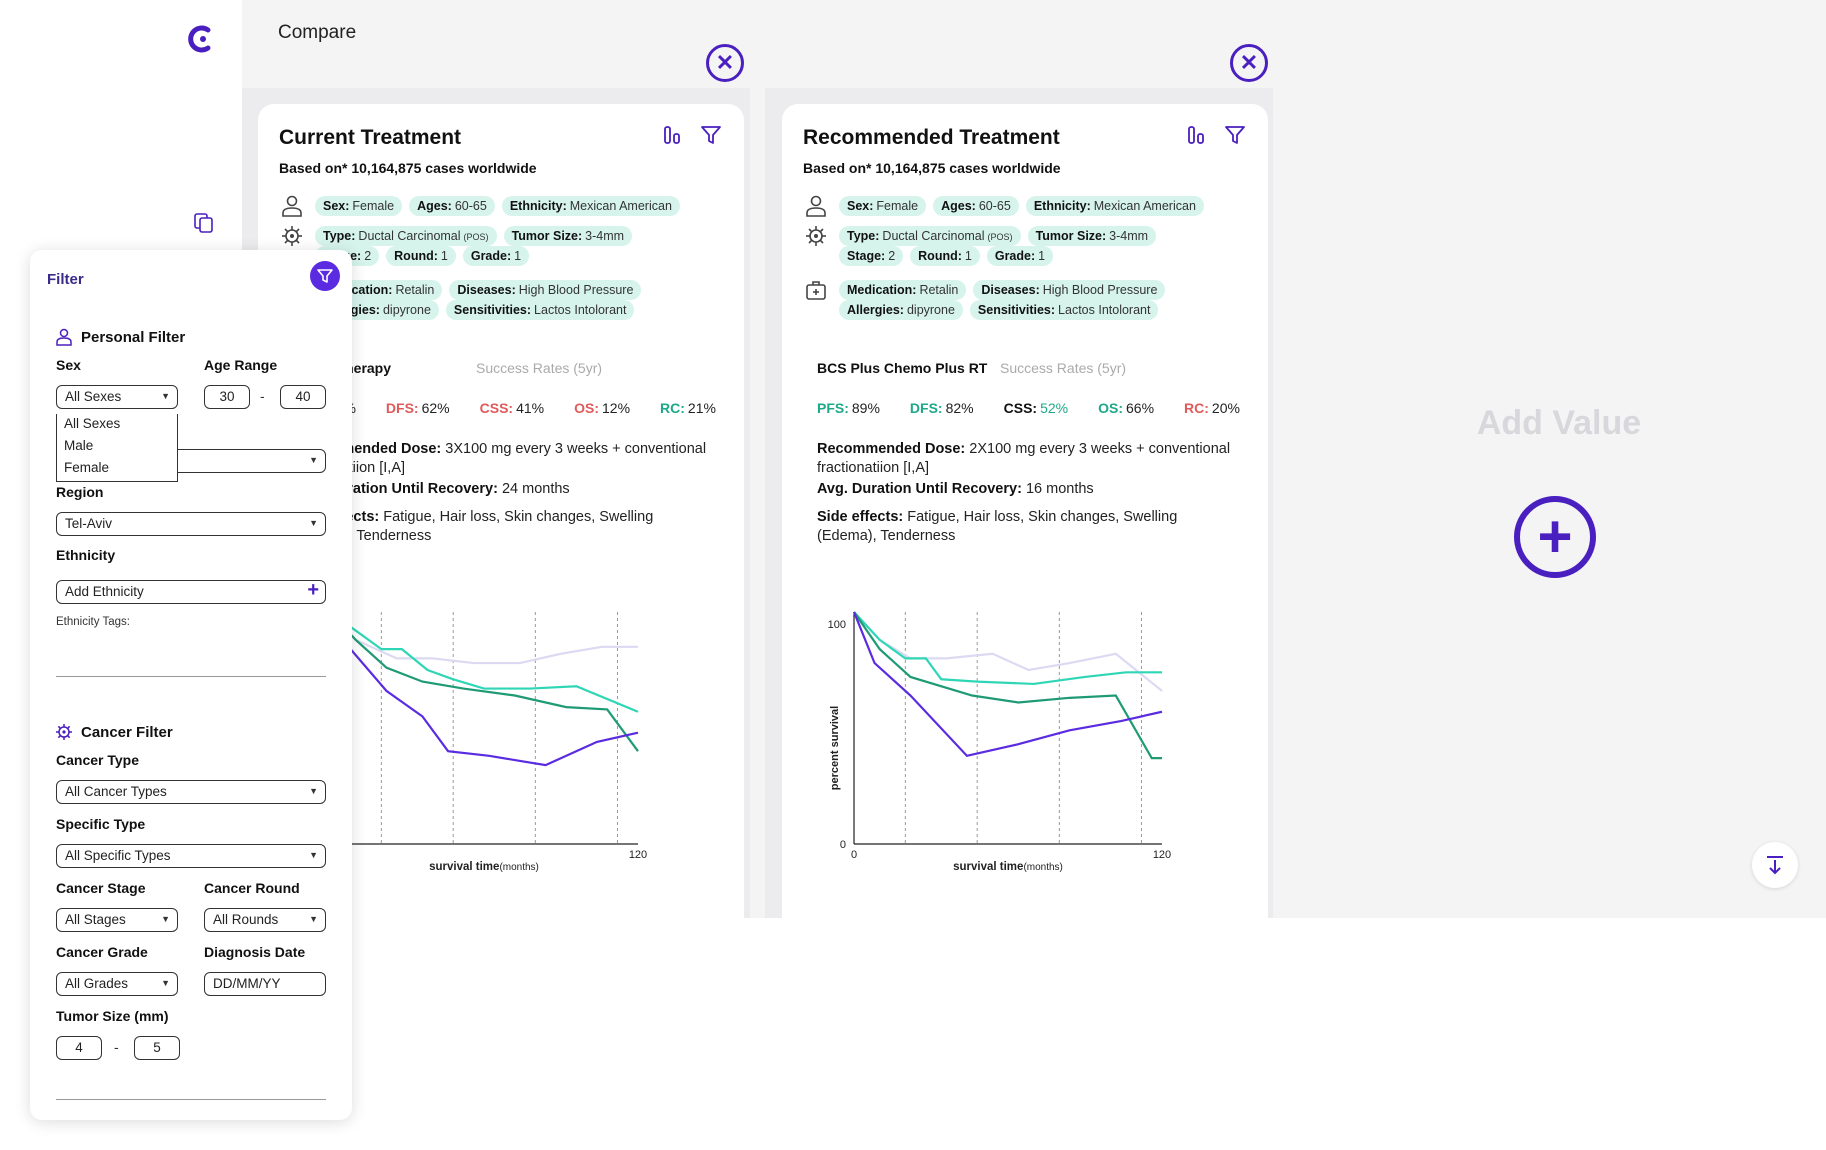  I want to click on stage-value: All Stages, so click(95, 919).